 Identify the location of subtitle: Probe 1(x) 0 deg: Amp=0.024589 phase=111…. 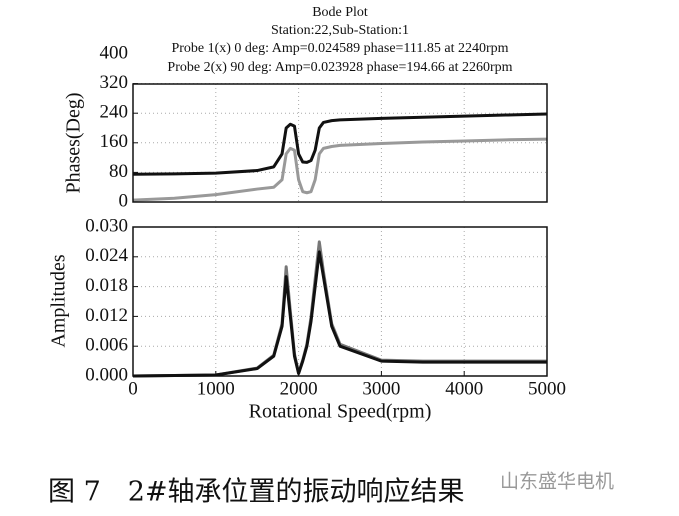
(339, 48).